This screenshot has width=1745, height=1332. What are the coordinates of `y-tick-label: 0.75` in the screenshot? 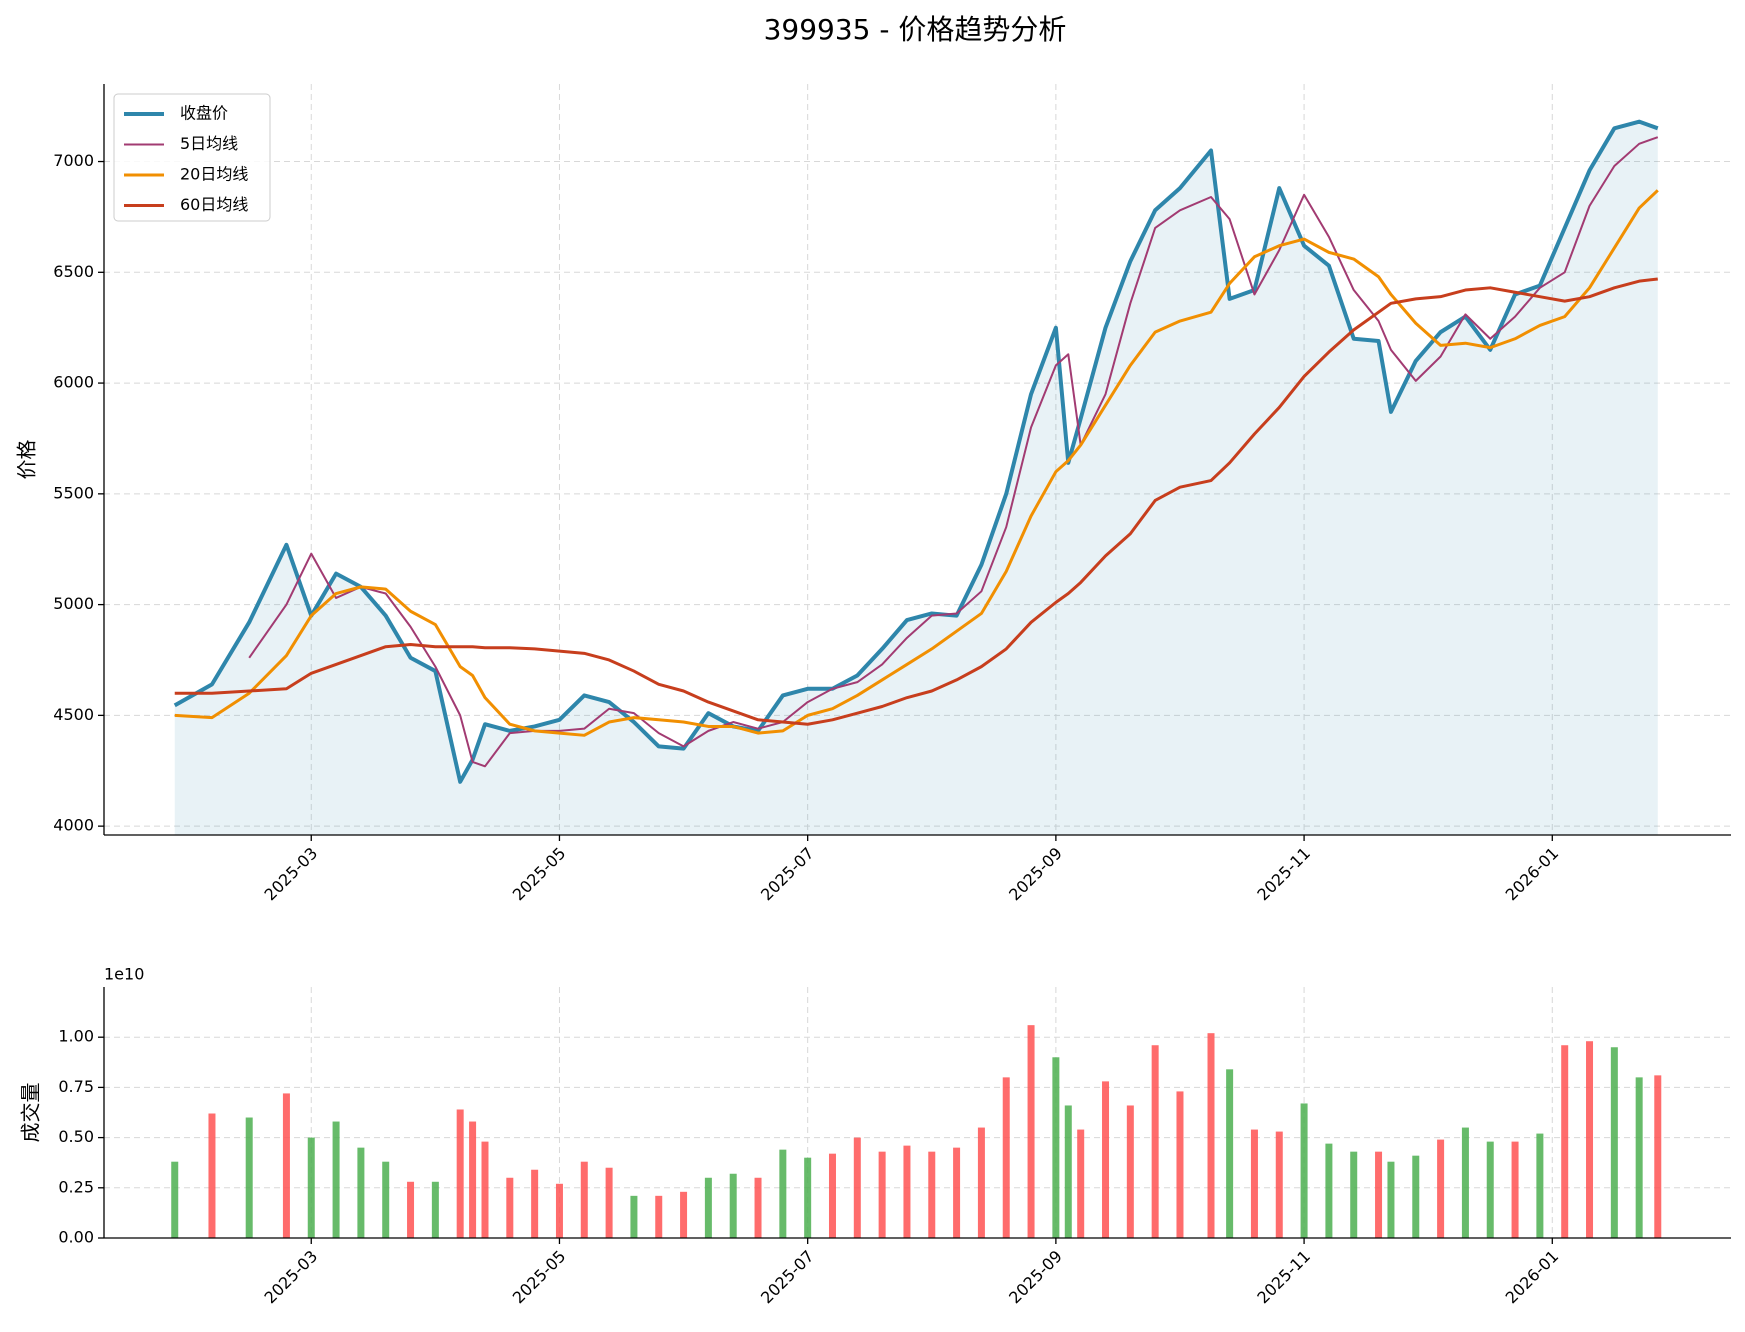 It's located at (76, 1086).